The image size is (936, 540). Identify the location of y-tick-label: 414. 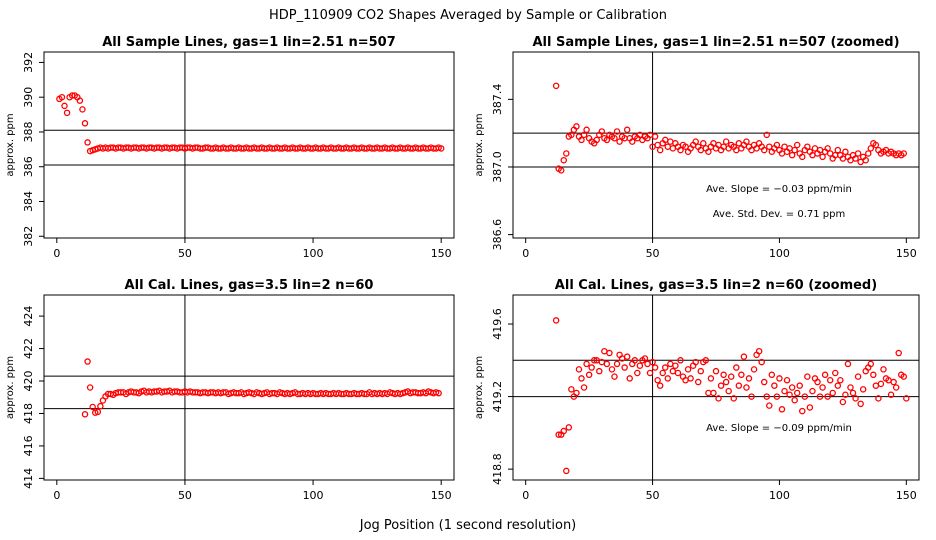
(28, 478).